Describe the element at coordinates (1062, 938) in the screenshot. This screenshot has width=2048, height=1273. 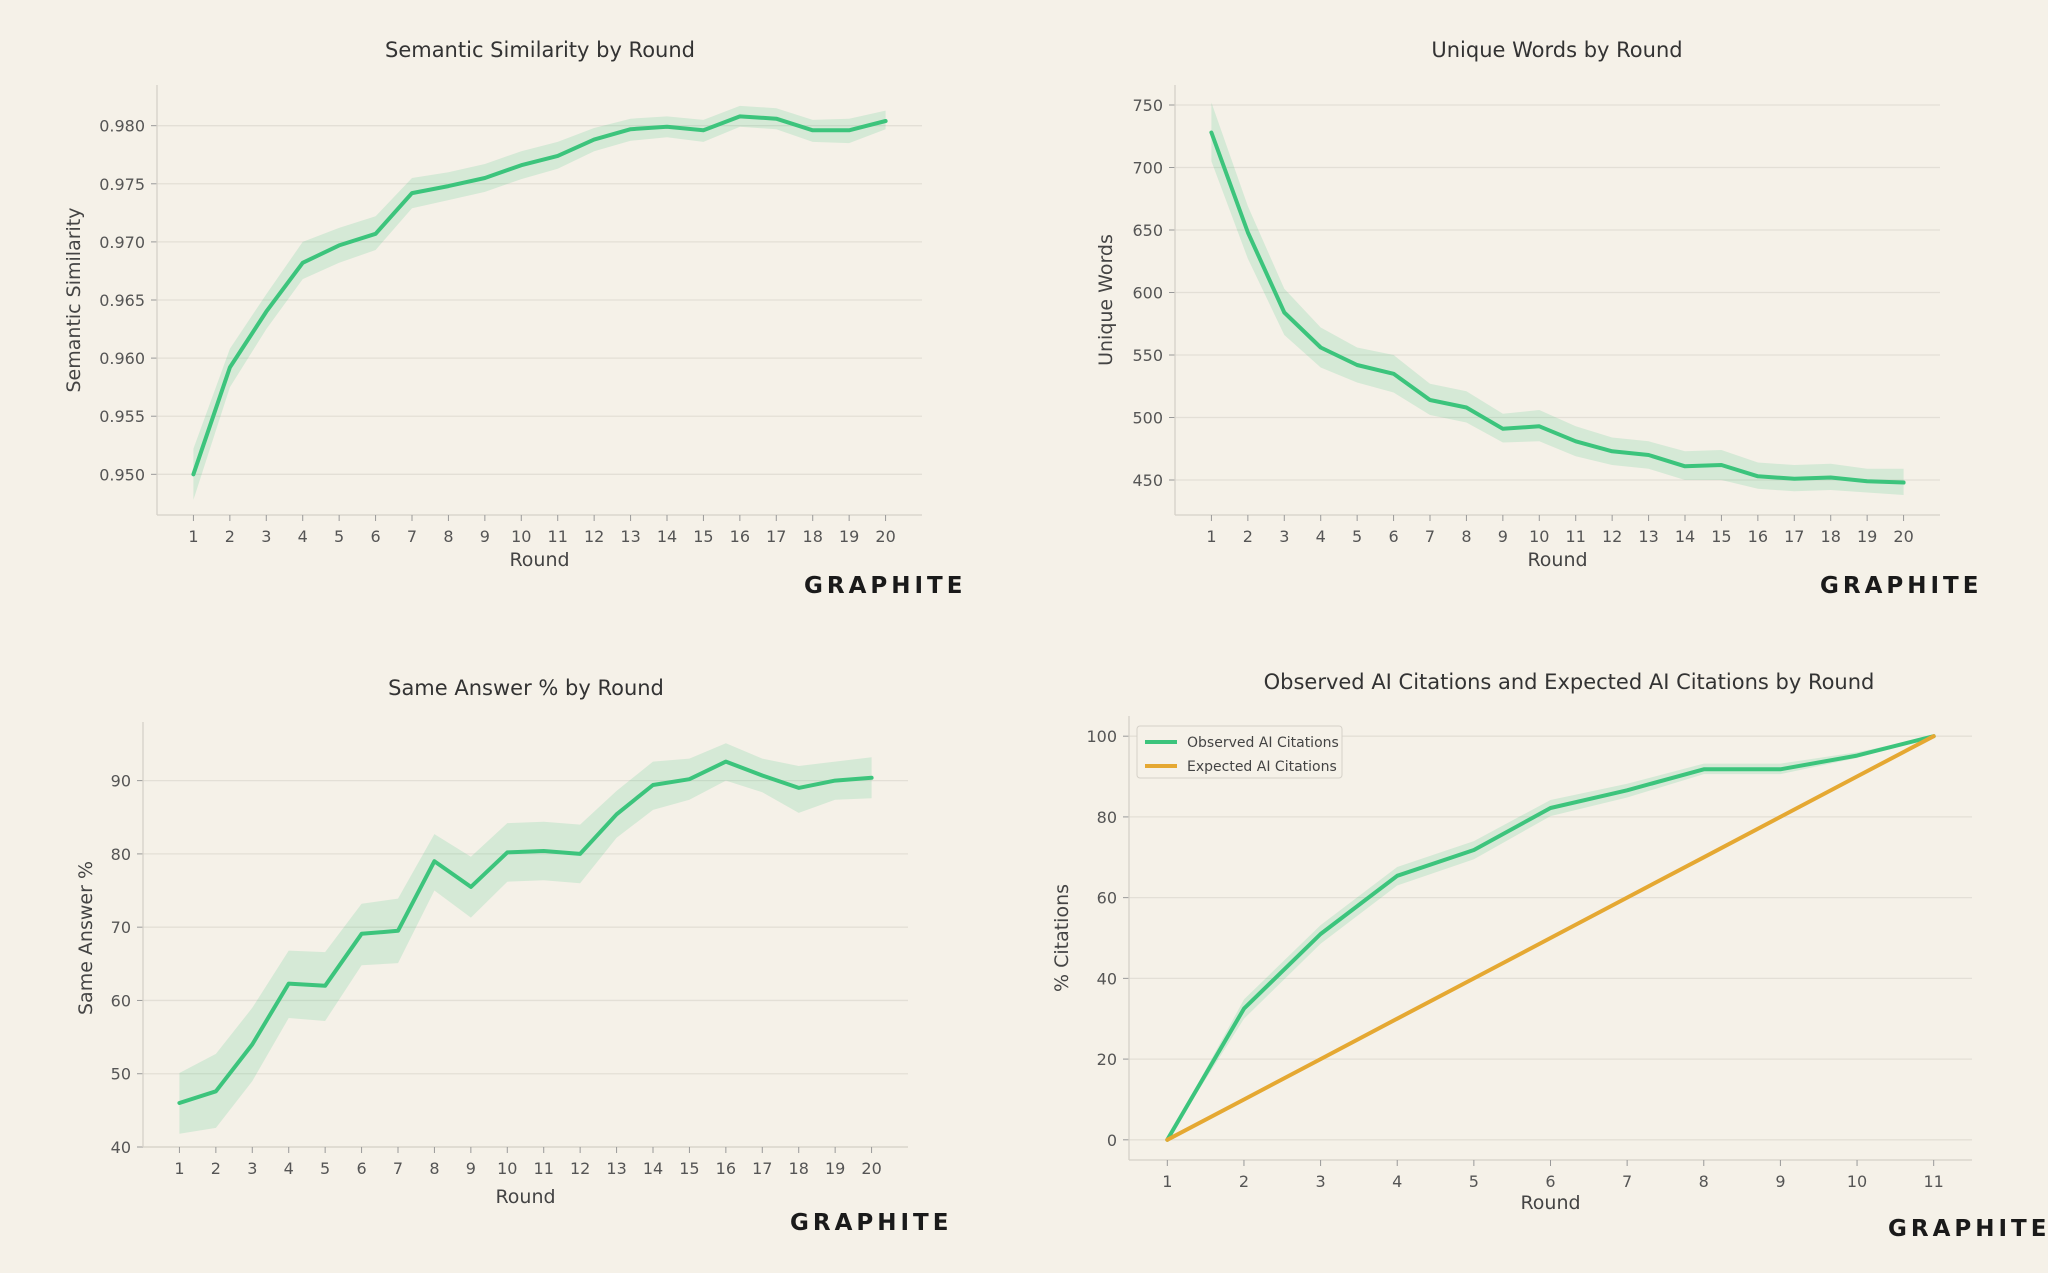
I see `y-axis-label: % Citations` at that location.